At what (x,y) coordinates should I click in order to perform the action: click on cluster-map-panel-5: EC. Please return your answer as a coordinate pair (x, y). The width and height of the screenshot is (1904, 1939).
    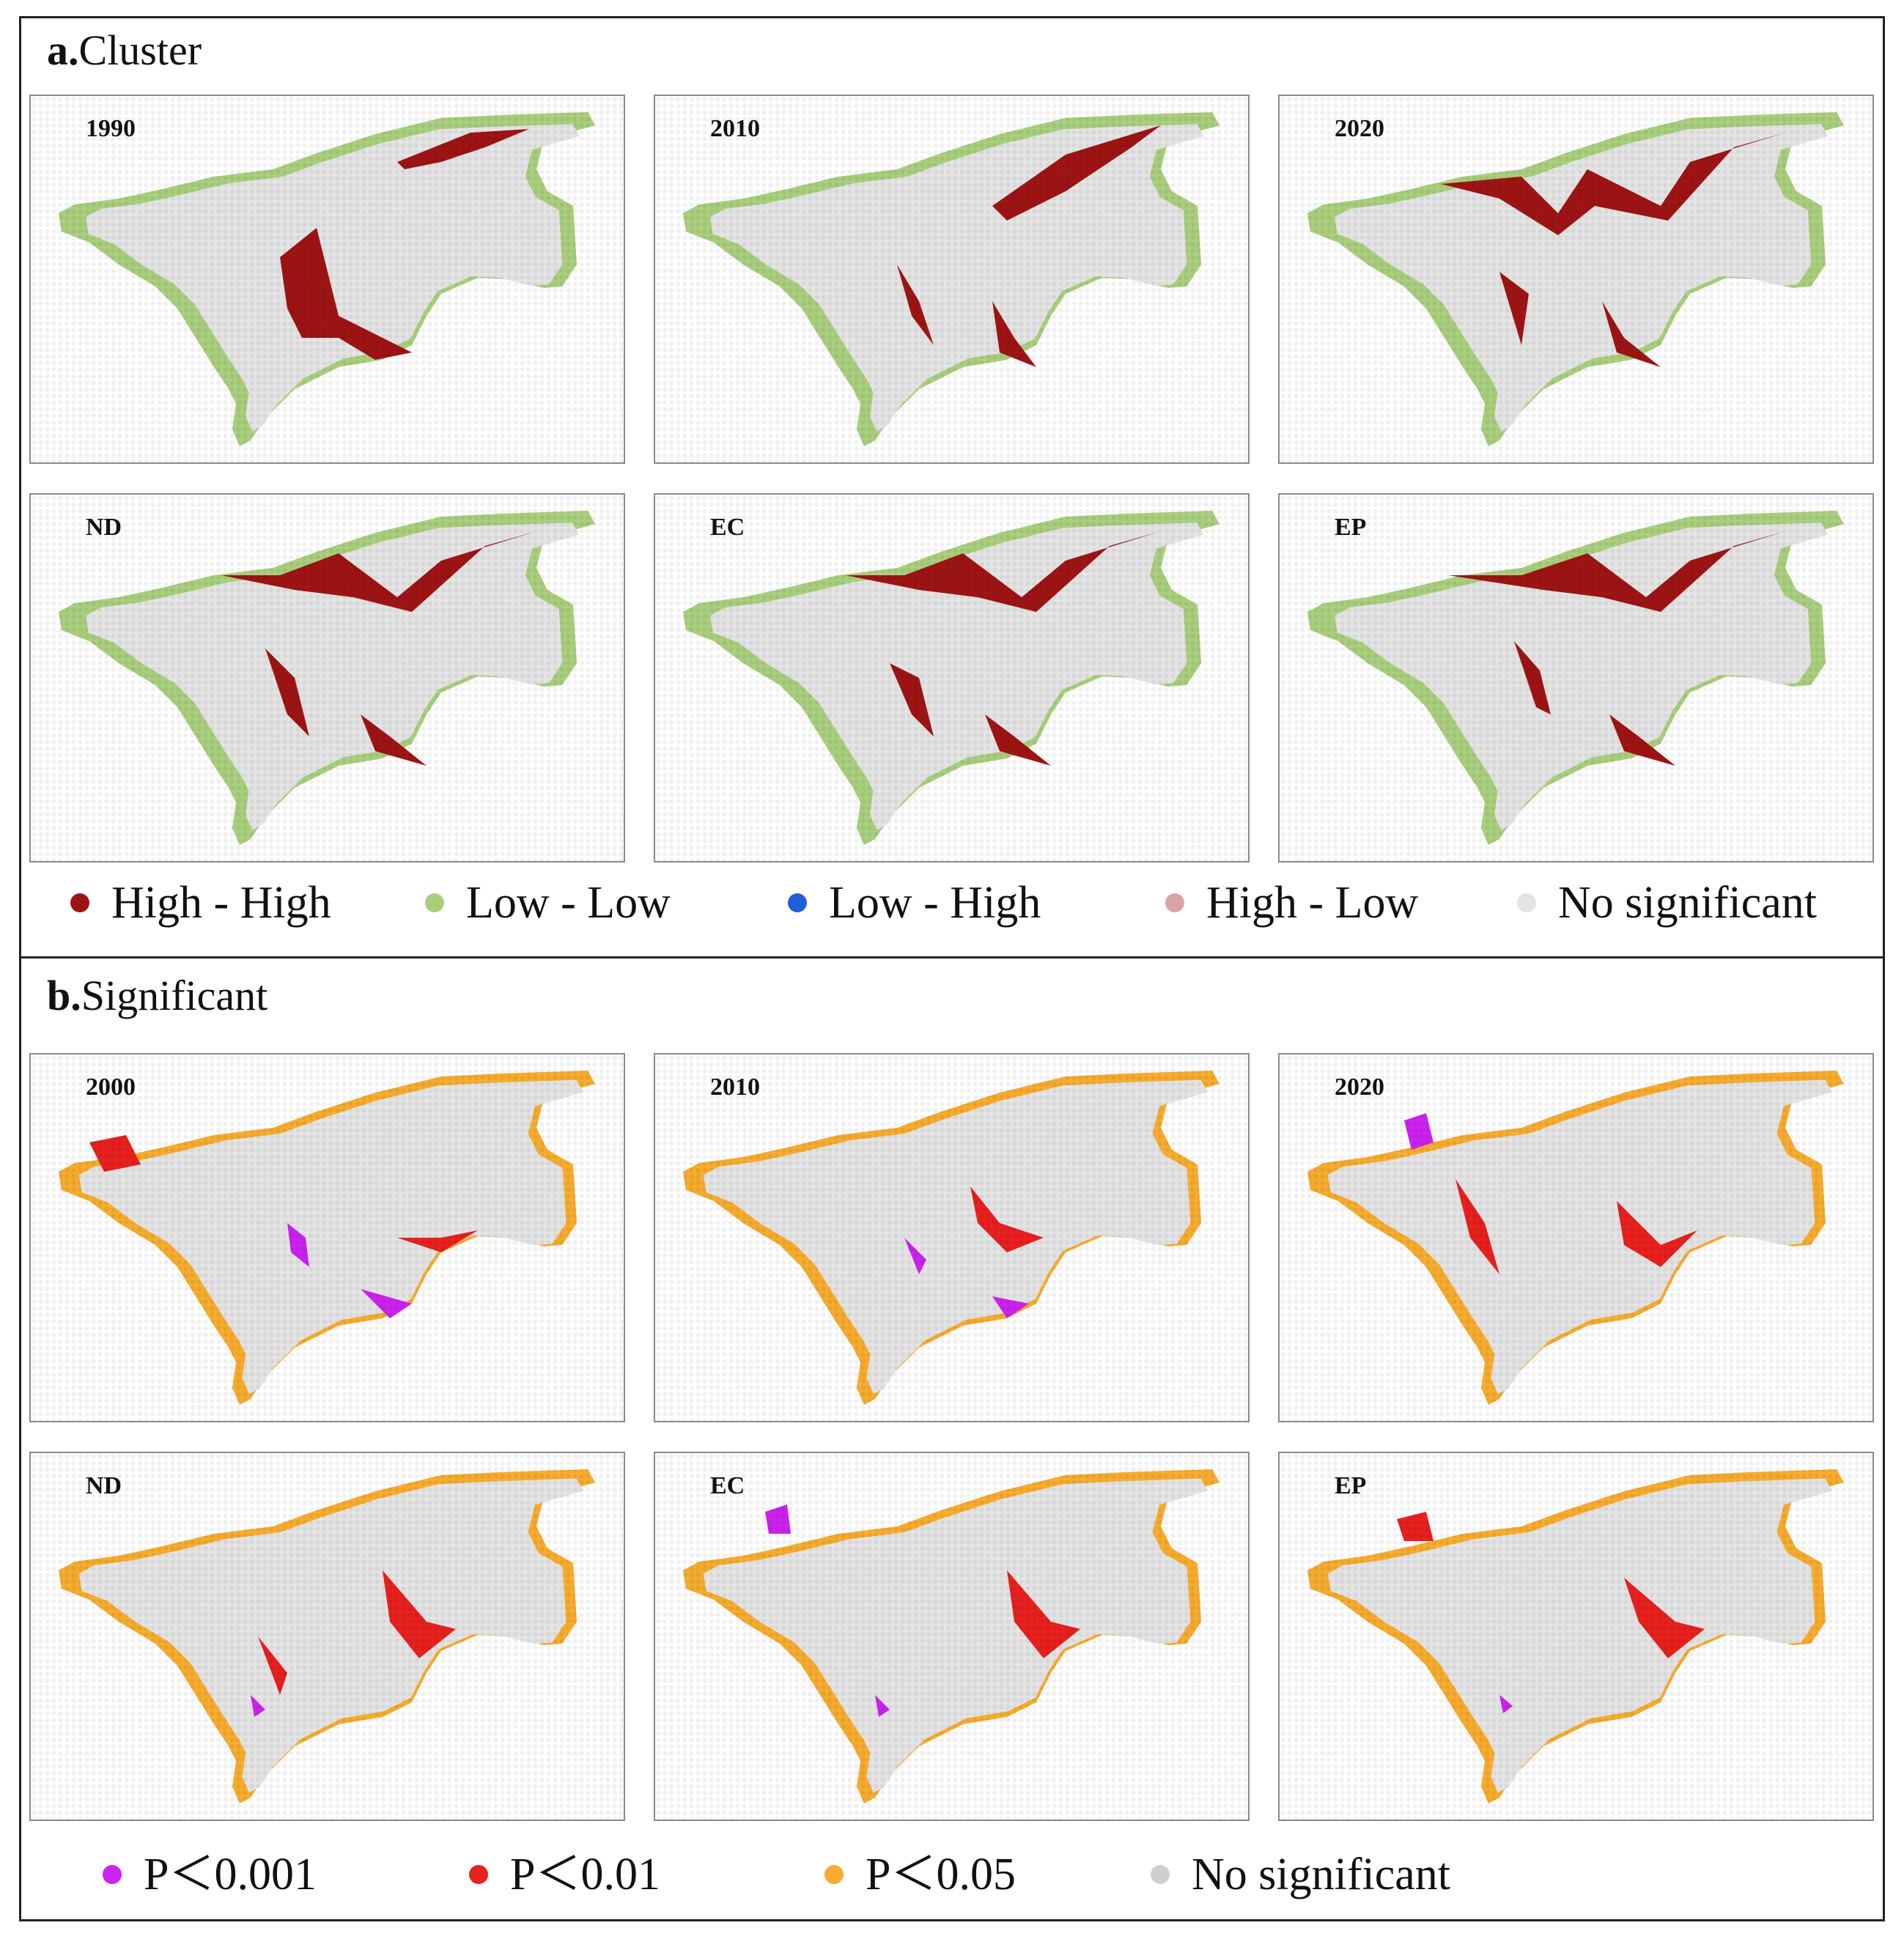
    Looking at the image, I should click on (952, 678).